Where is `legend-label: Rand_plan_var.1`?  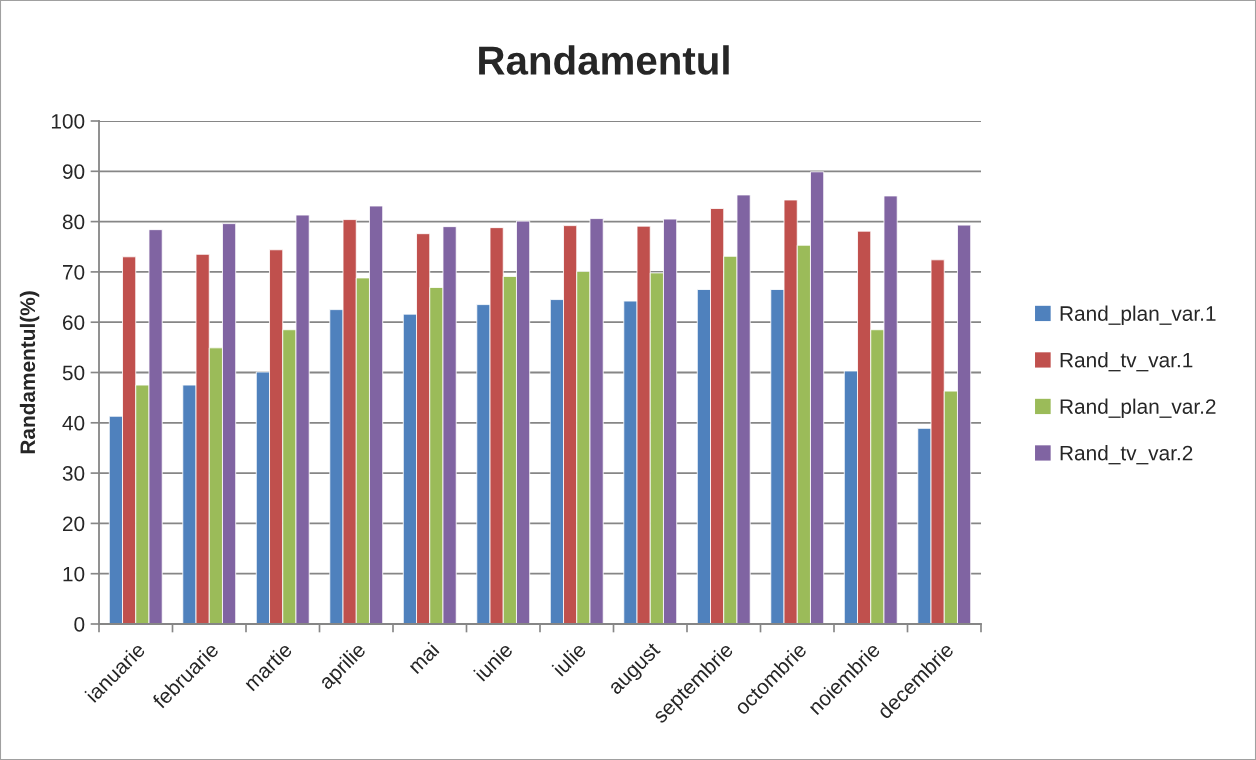 legend-label: Rand_plan_var.1 is located at coordinates (1138, 315).